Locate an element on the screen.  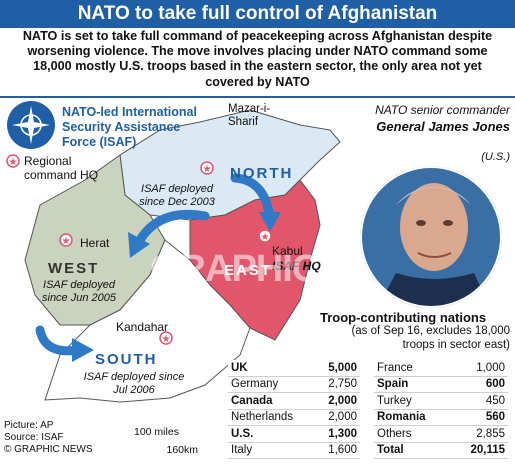
arrow-north-west is located at coordinates (172, 227).